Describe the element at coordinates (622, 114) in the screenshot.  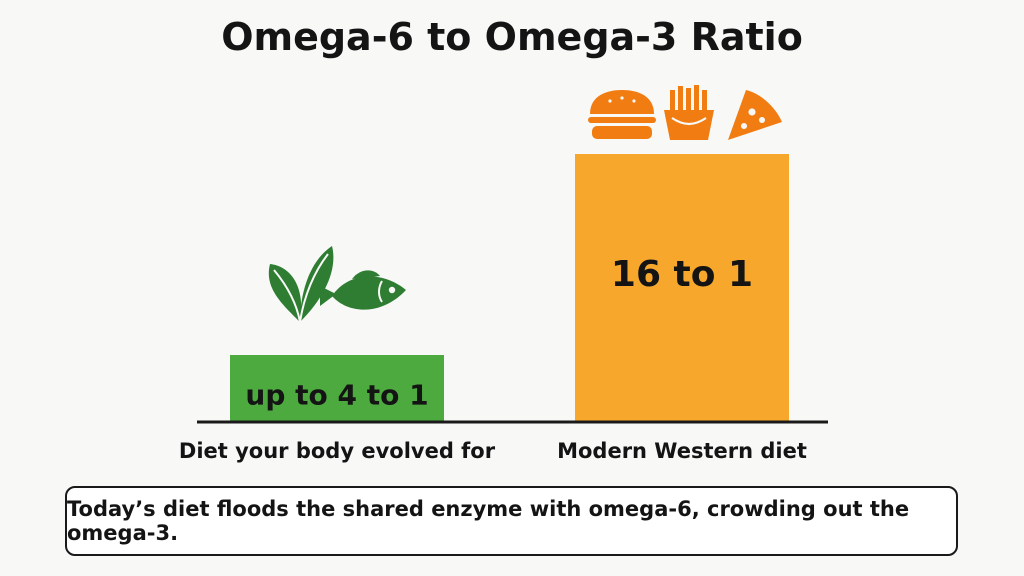
I see `burger-icon` at that location.